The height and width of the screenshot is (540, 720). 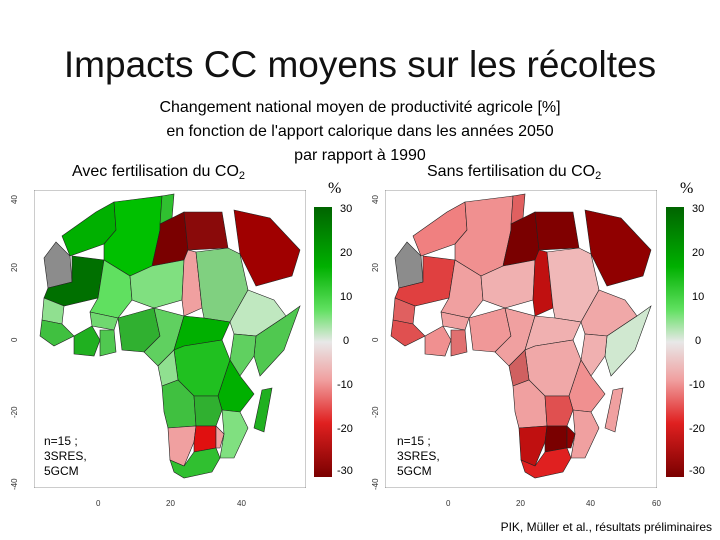 What do you see at coordinates (590, 503) in the screenshot?
I see `map-right-xtick-40: 40` at bounding box center [590, 503].